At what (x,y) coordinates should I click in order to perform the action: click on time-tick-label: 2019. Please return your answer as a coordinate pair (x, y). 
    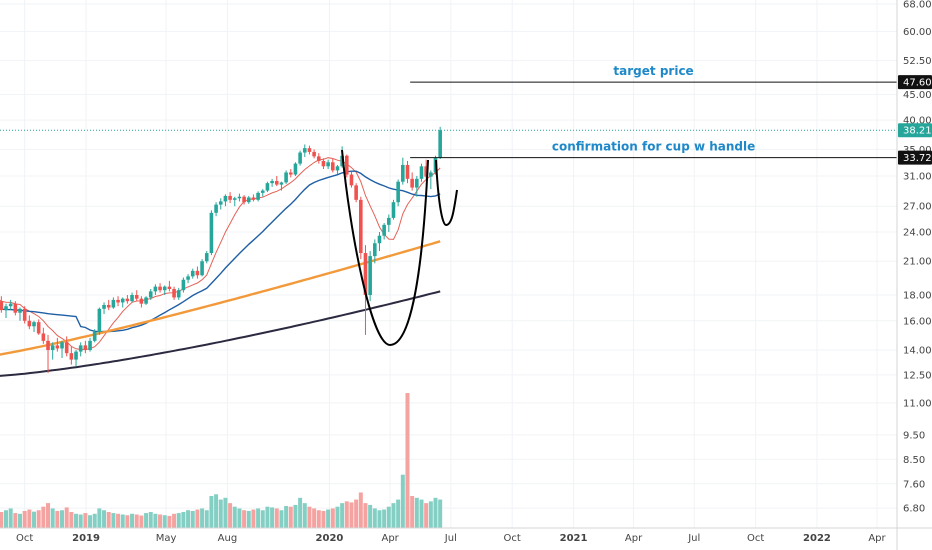
    Looking at the image, I should click on (86, 538).